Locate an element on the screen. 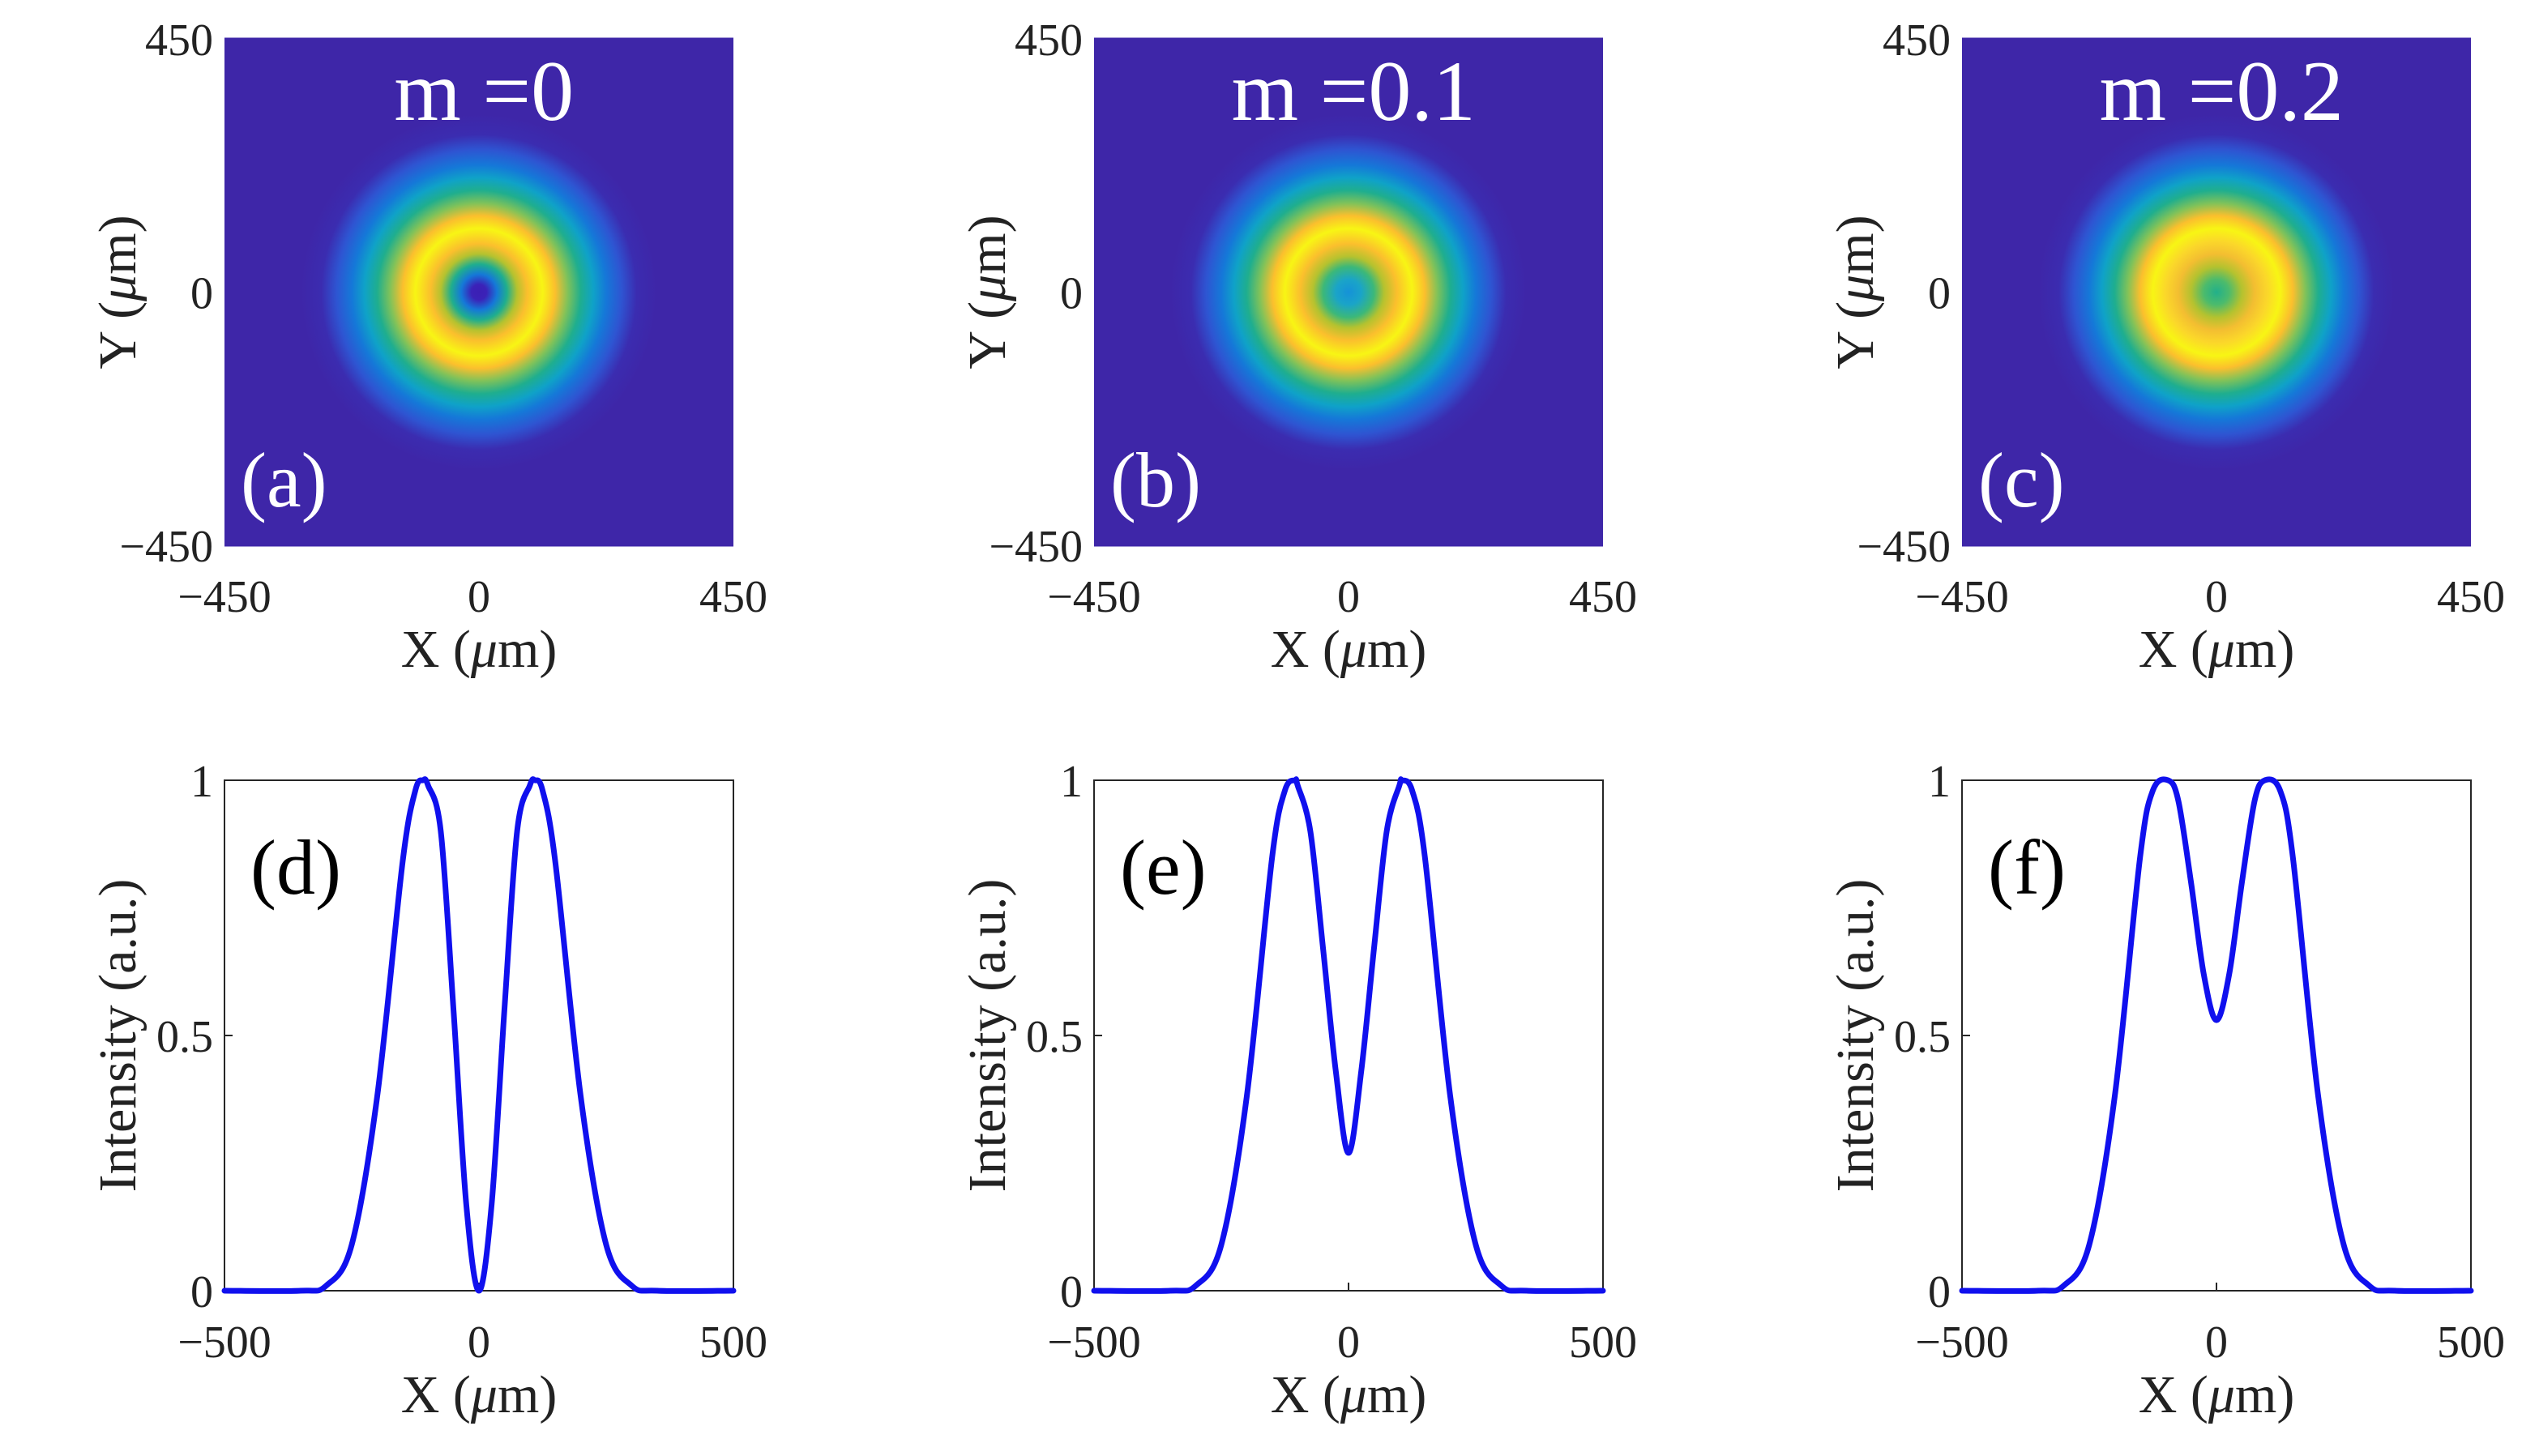  panel-label: (b) is located at coordinates (1155, 480).